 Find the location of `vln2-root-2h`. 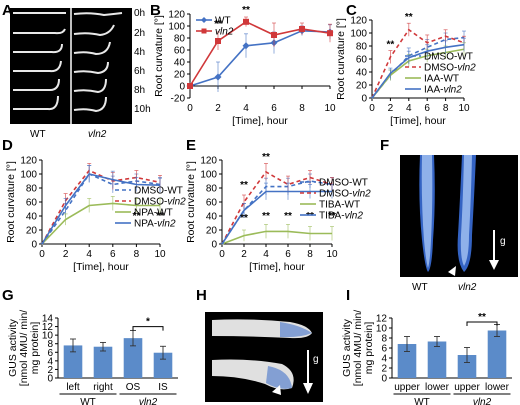

vln2-root-2h is located at coordinates (94, 30).